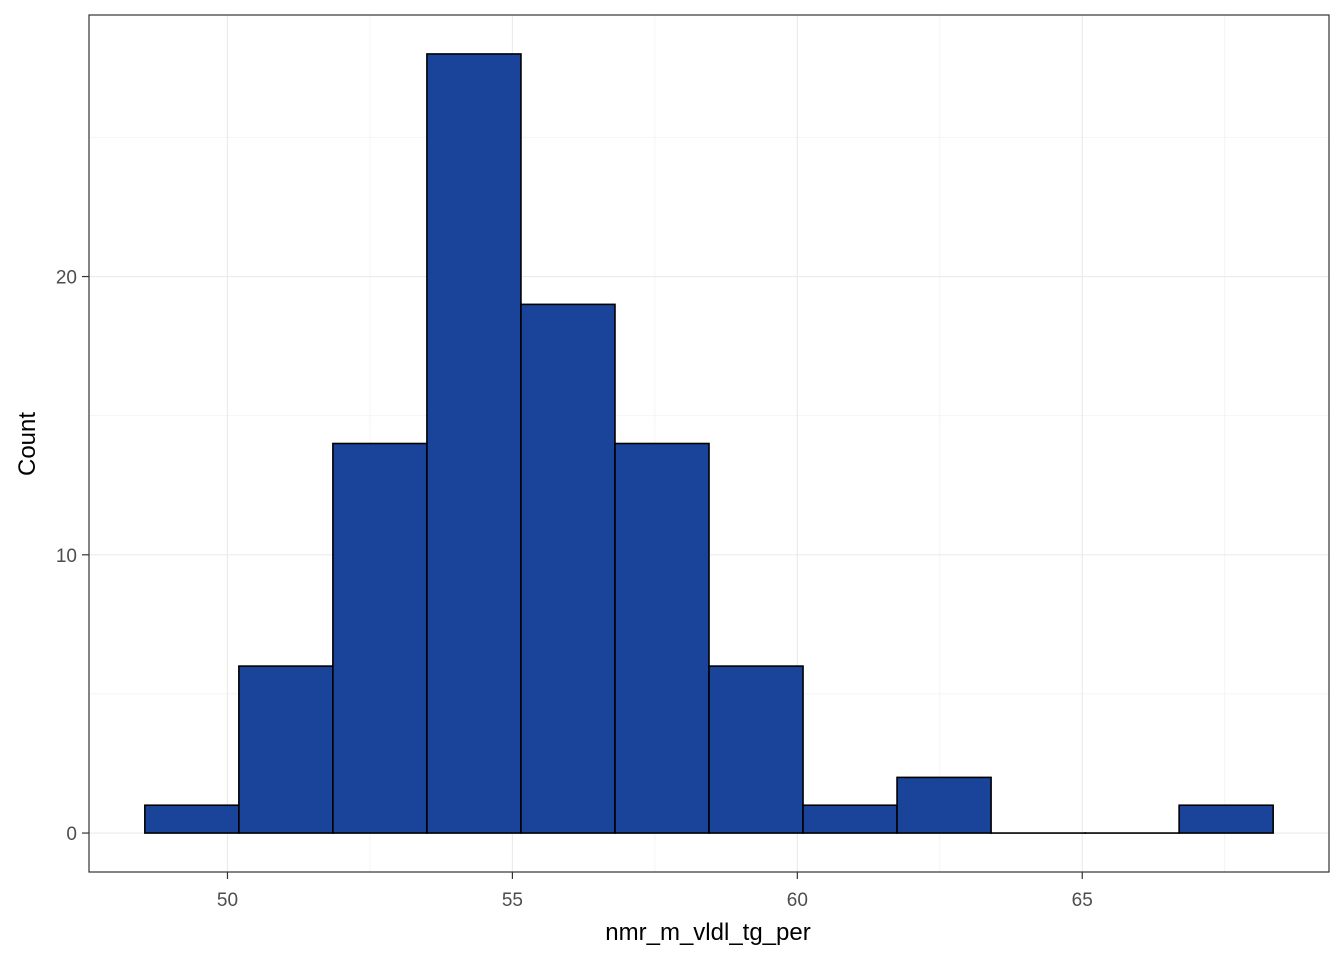 The height and width of the screenshot is (960, 1344). What do you see at coordinates (655, 891) in the screenshot?
I see `x-axis-ticks: 50 55 60 65` at bounding box center [655, 891].